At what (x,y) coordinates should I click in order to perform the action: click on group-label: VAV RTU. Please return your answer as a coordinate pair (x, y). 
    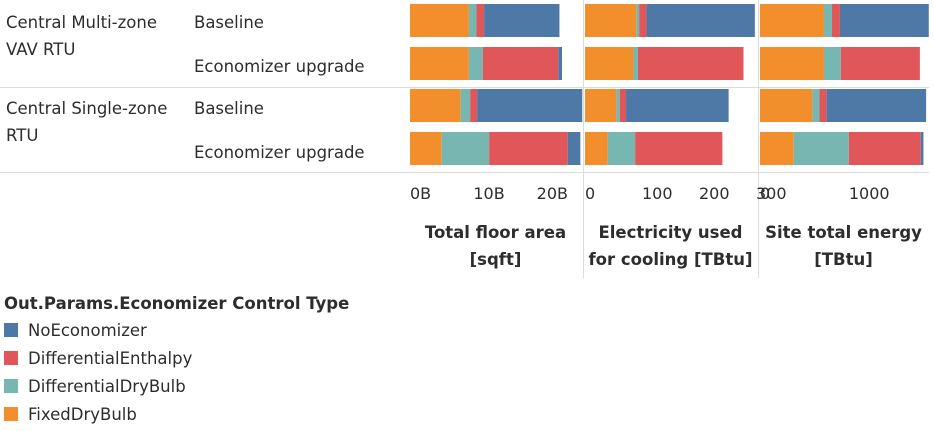
    Looking at the image, I should click on (40, 49).